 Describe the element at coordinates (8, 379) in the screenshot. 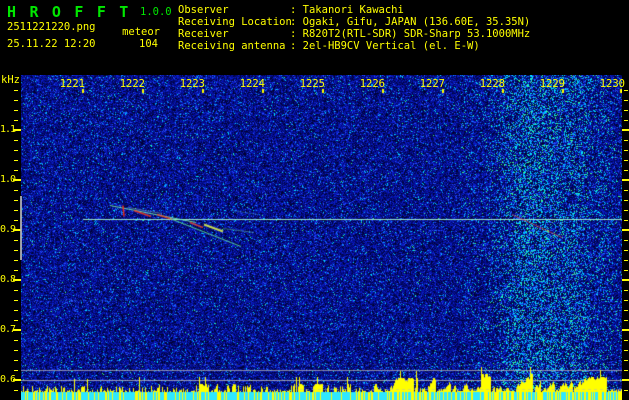

I see `freq-tick-label: 0.6` at that location.